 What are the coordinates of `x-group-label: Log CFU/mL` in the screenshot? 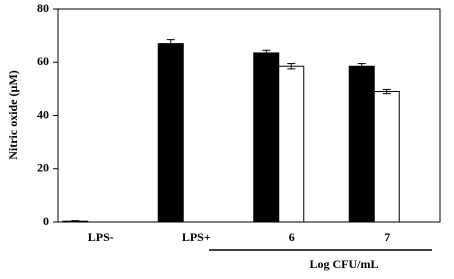 It's located at (344, 264).